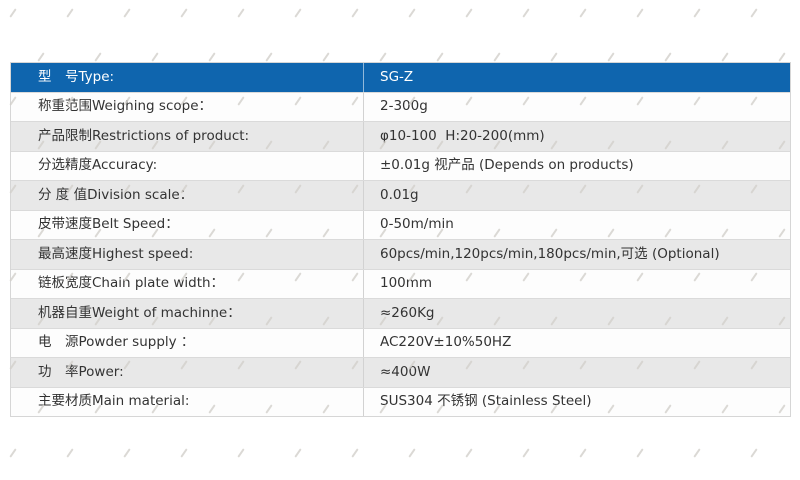  What do you see at coordinates (187, 77) in the screenshot?
I see `spec-header-label-cell: 型 号Type:` at bounding box center [187, 77].